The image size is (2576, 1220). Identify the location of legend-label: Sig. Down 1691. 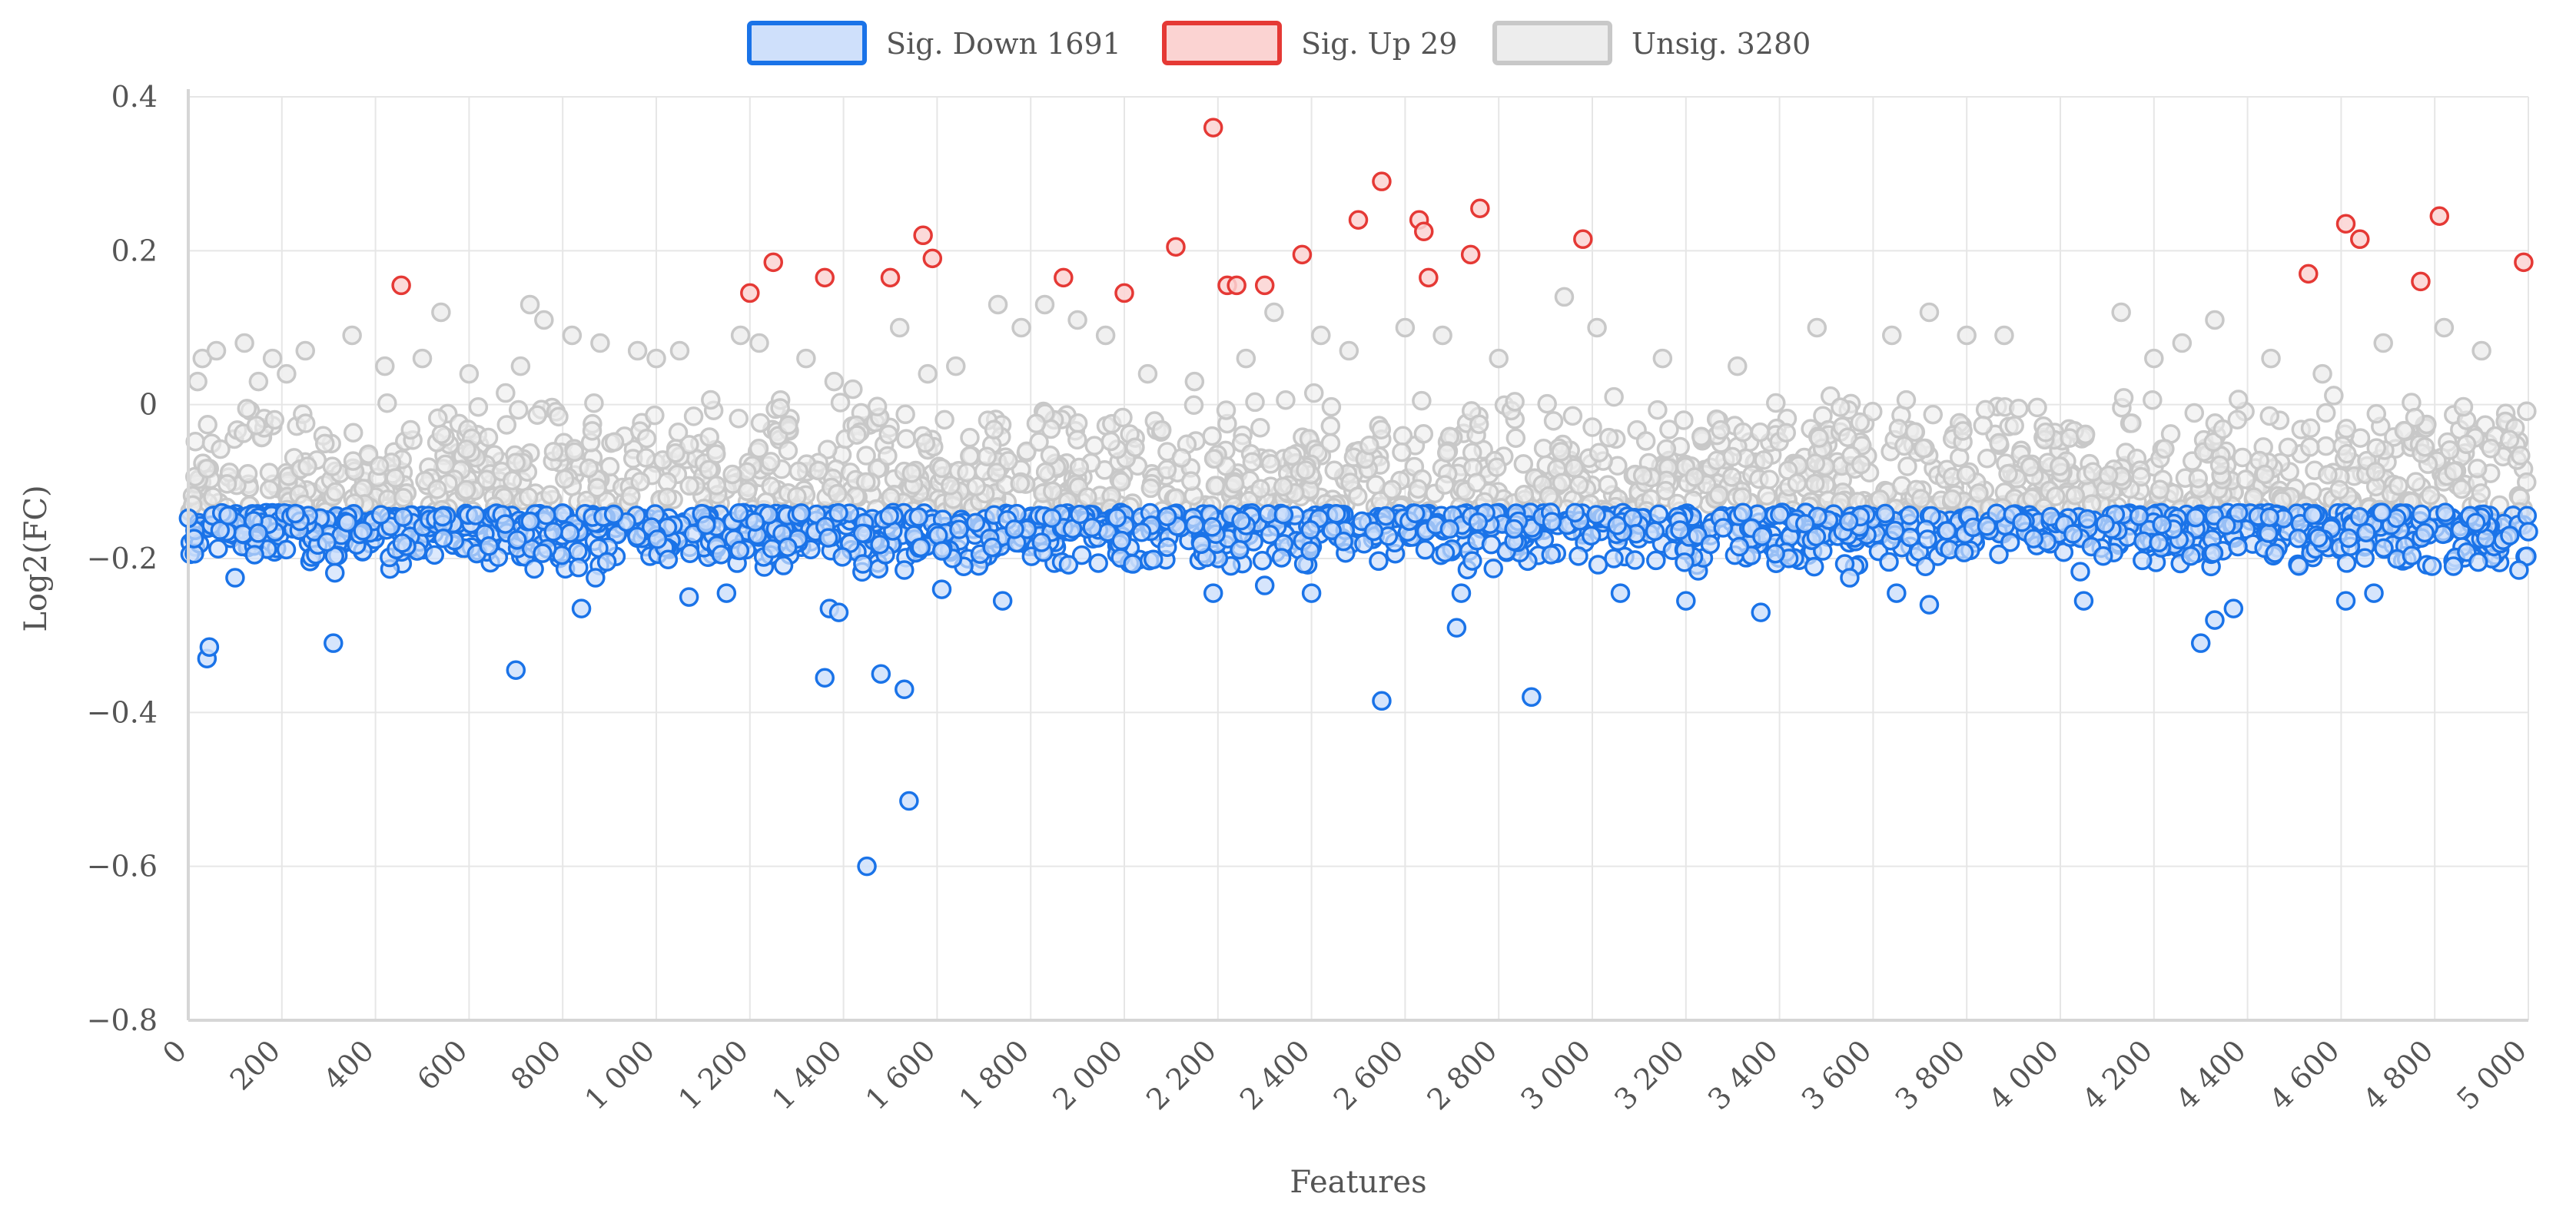
(1003, 44).